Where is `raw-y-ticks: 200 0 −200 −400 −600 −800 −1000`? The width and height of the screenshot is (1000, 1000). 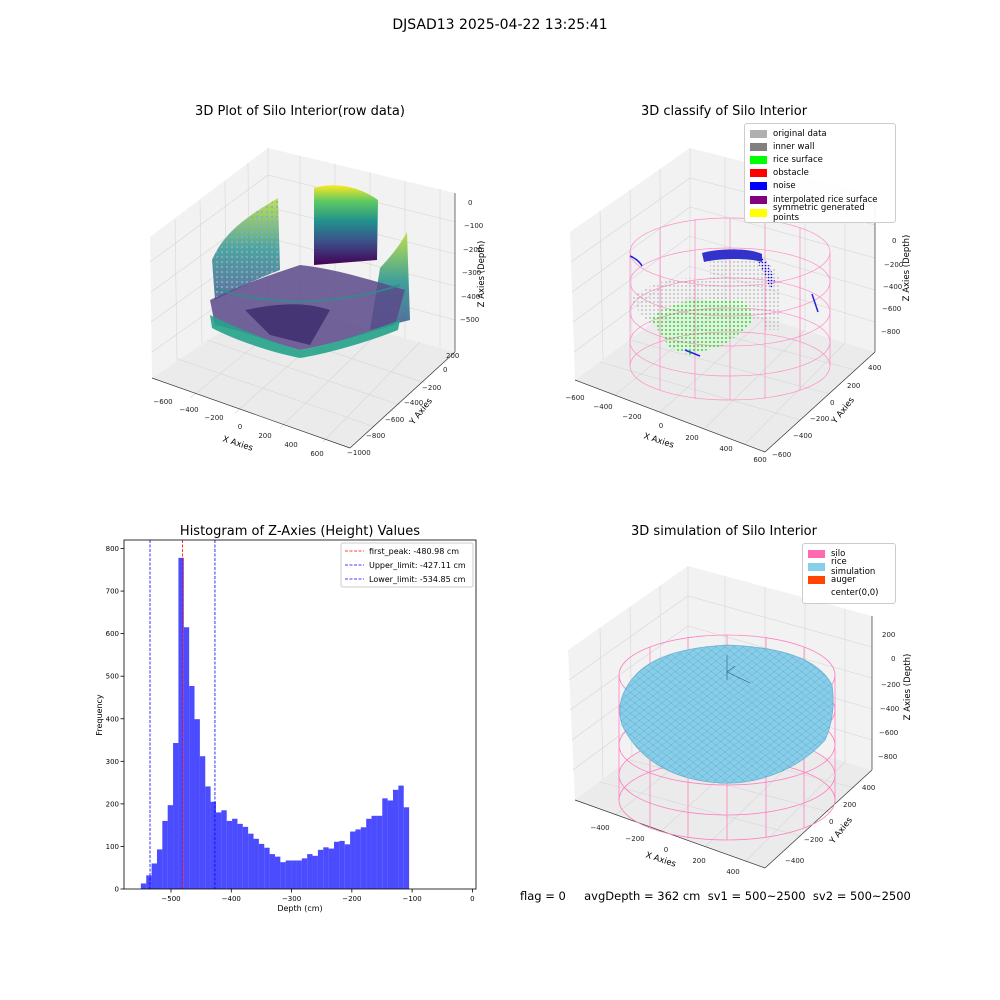 raw-y-ticks: 200 0 −200 −400 −600 −800 −1000 is located at coordinates (403, 404).